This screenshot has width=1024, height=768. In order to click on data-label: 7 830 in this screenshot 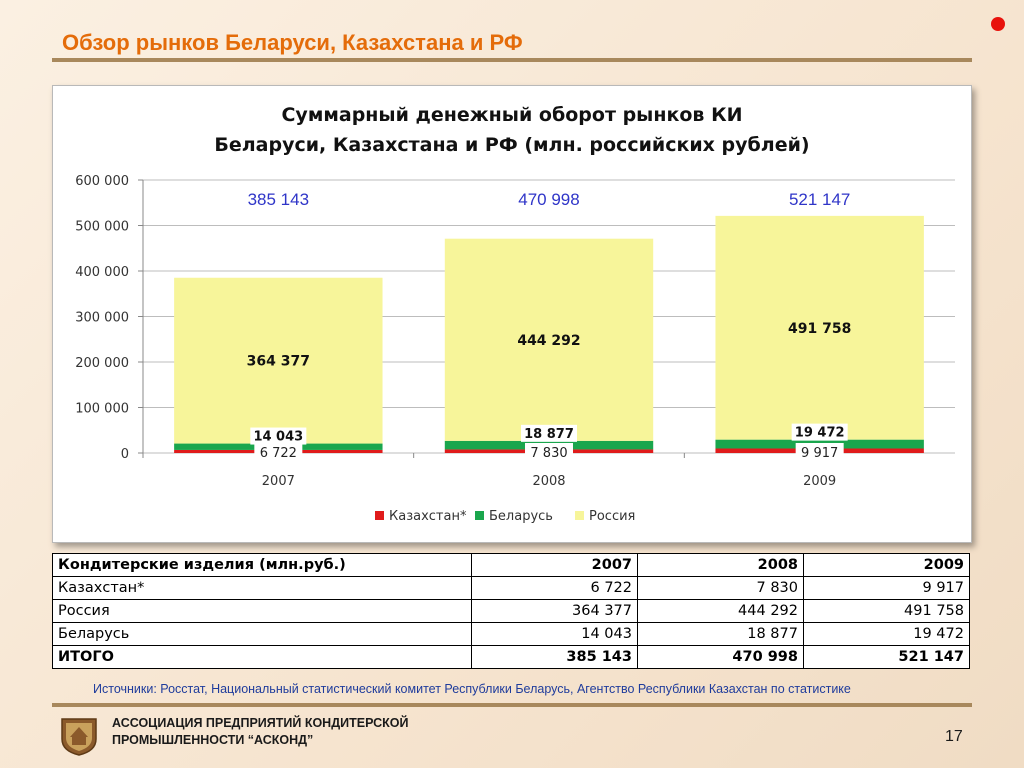, I will do `click(548, 453)`.